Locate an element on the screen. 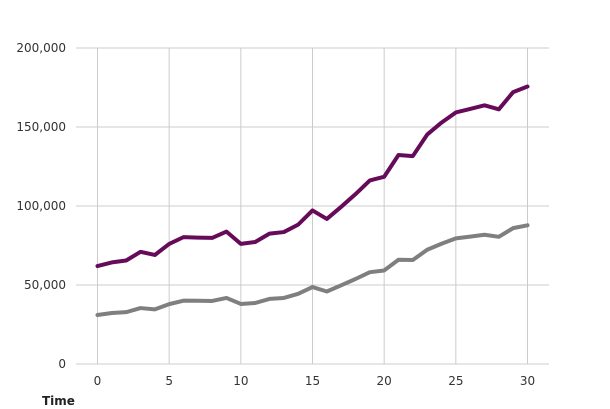 The width and height of the screenshot is (610, 409). x-tick-label: 5 is located at coordinates (169, 381).